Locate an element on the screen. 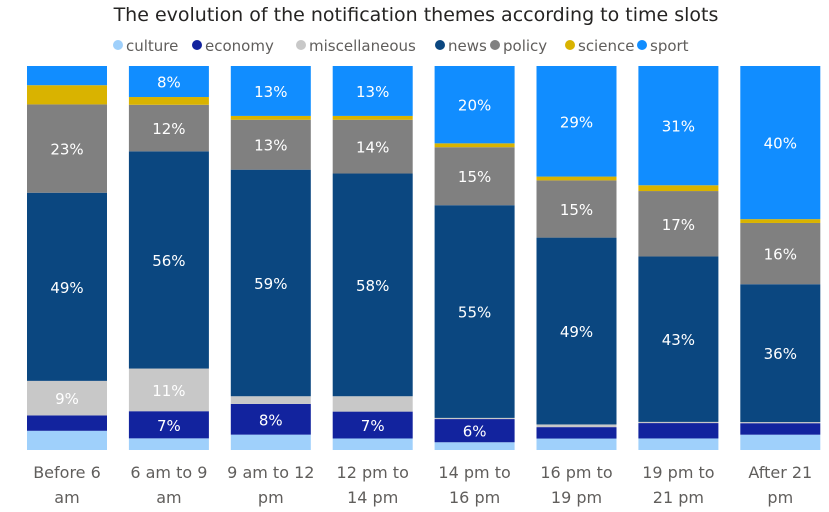 The height and width of the screenshot is (512, 829). x-tick-label: Before 6 is located at coordinates (67, 472).